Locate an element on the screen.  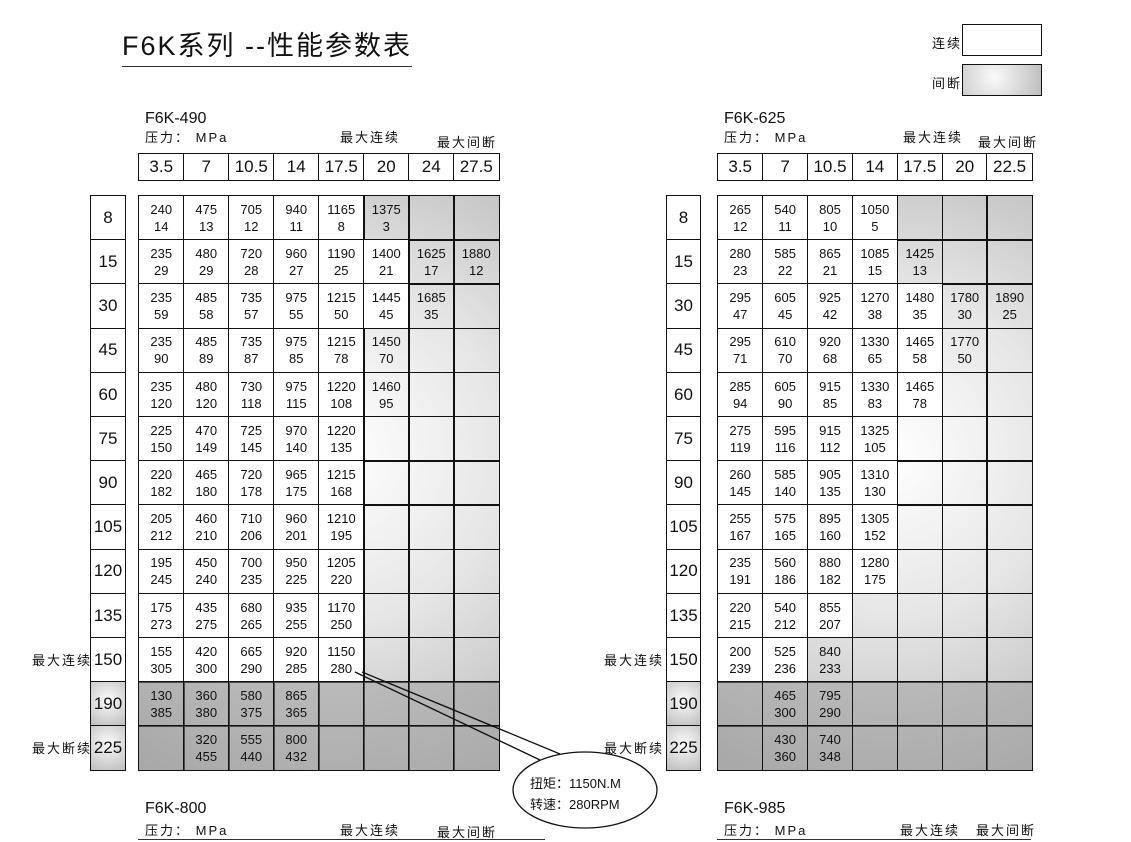
data-cell: 525 236 is located at coordinates (785, 660).